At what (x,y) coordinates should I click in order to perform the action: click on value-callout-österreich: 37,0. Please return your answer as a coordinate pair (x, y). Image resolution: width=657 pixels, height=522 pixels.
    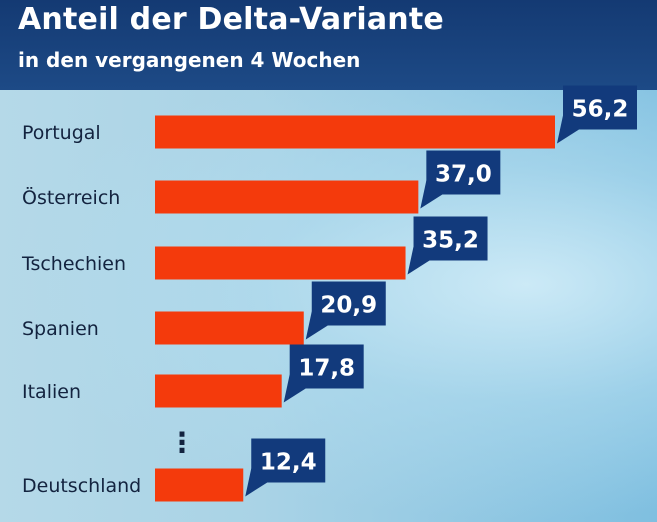
    Looking at the image, I should click on (460, 179).